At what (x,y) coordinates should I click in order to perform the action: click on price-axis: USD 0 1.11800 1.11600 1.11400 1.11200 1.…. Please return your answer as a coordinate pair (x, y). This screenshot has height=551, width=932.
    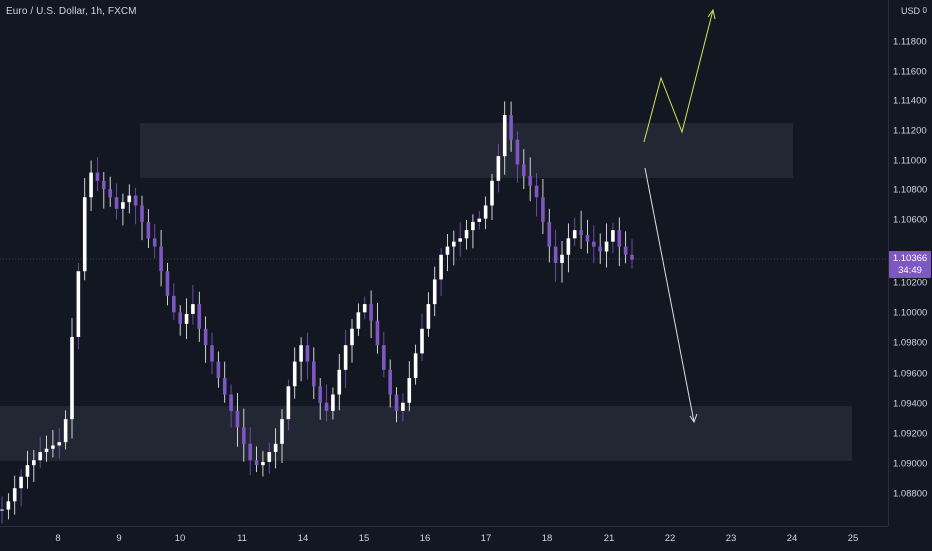
    Looking at the image, I should click on (910, 263).